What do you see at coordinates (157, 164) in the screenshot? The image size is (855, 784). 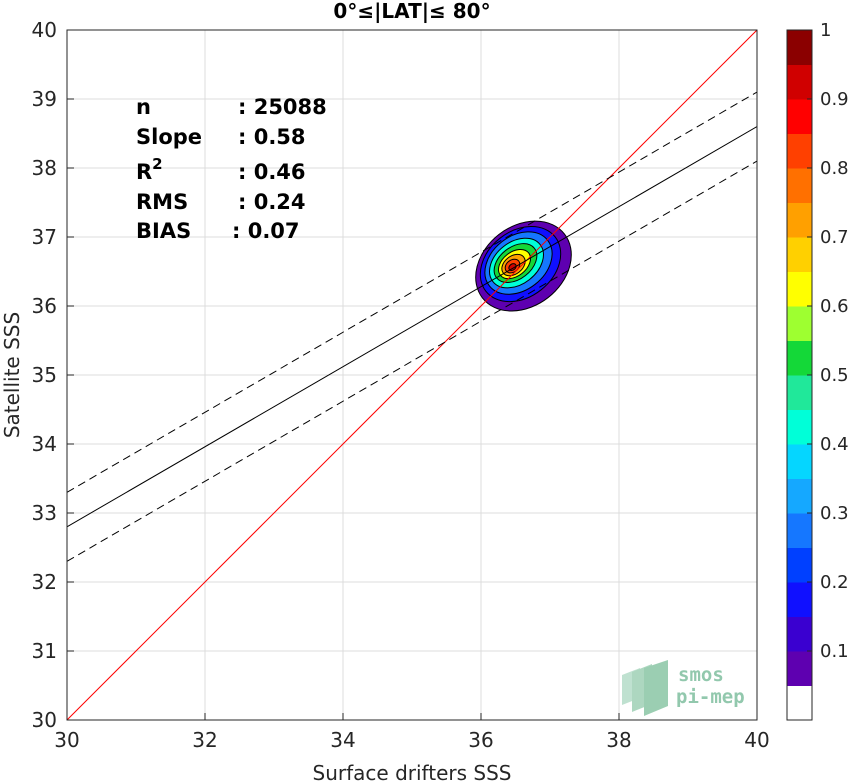 I see `stat-r2-sup: 2` at bounding box center [157, 164].